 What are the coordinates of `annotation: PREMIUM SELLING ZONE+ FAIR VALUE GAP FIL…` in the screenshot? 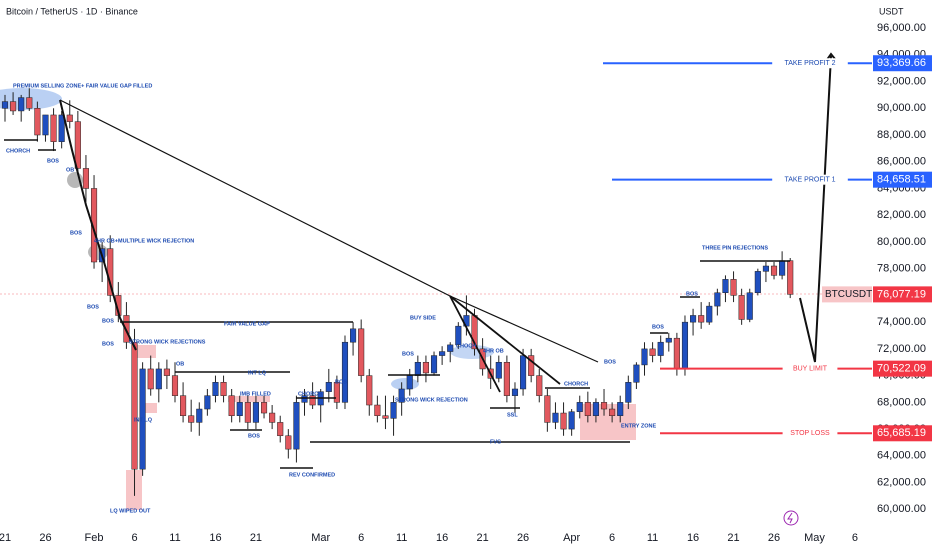 It's located at (82, 86).